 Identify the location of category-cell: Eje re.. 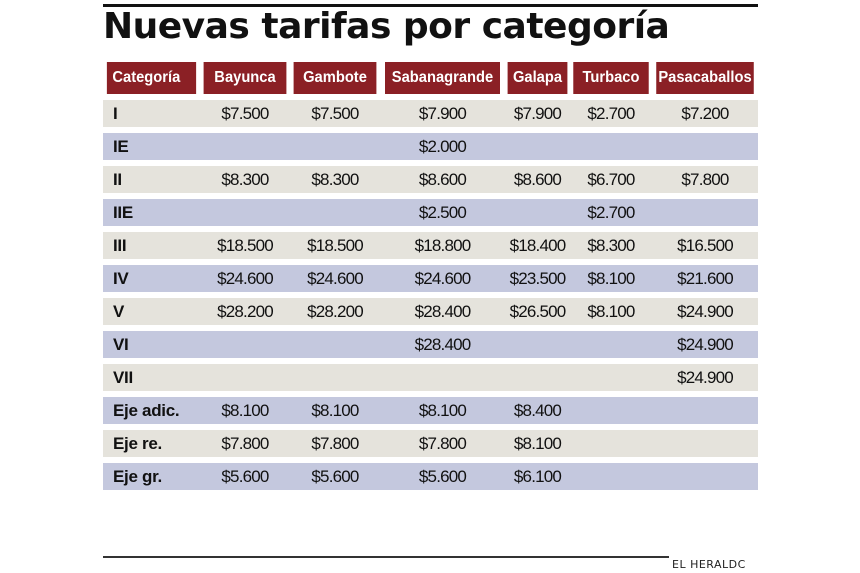
(151, 443).